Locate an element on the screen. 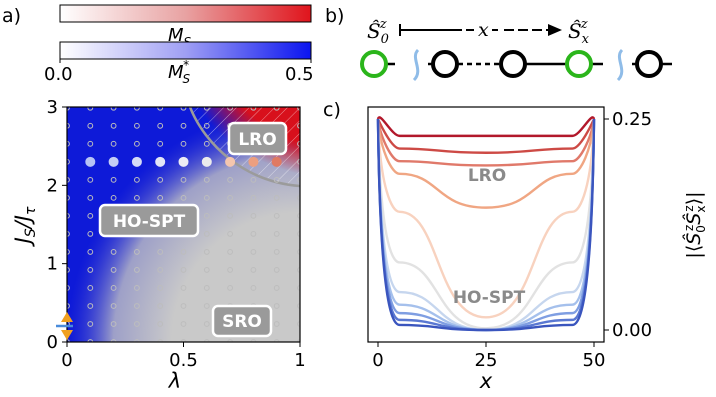  panel-a-xlabel: λ is located at coordinates (174, 381).